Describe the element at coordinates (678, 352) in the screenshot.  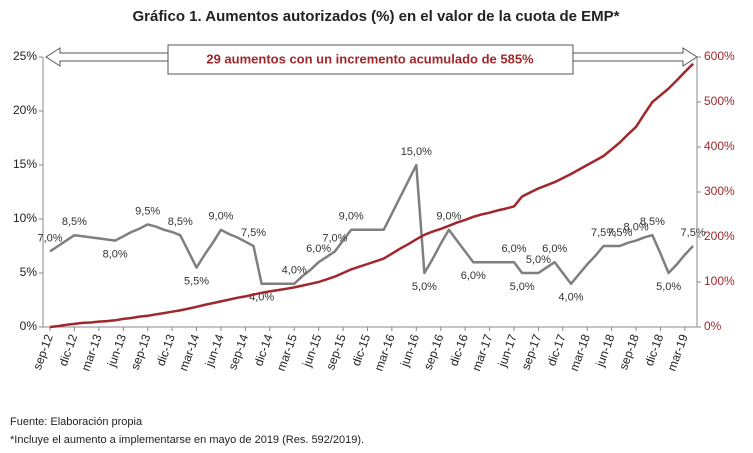
I see `x-tick-label: mar-19` at that location.